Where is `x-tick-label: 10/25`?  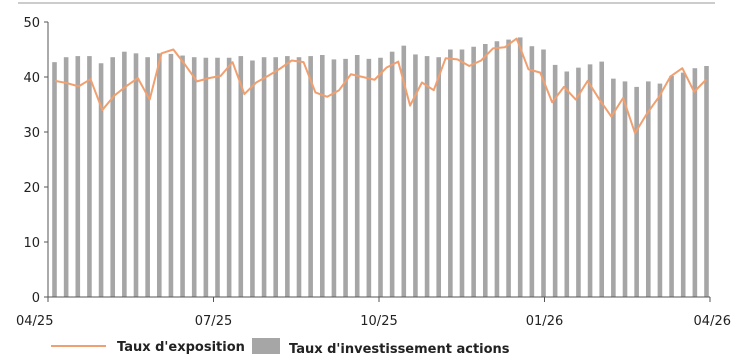
x-tick-label: 10/25 is located at coordinates (378, 321).